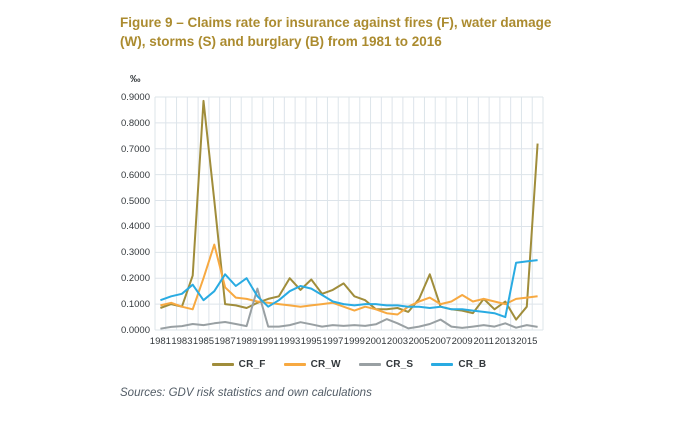 The width and height of the screenshot is (674, 430). Describe the element at coordinates (399, 364) in the screenshot. I see `legend-label-cr-s: CR_S` at that location.